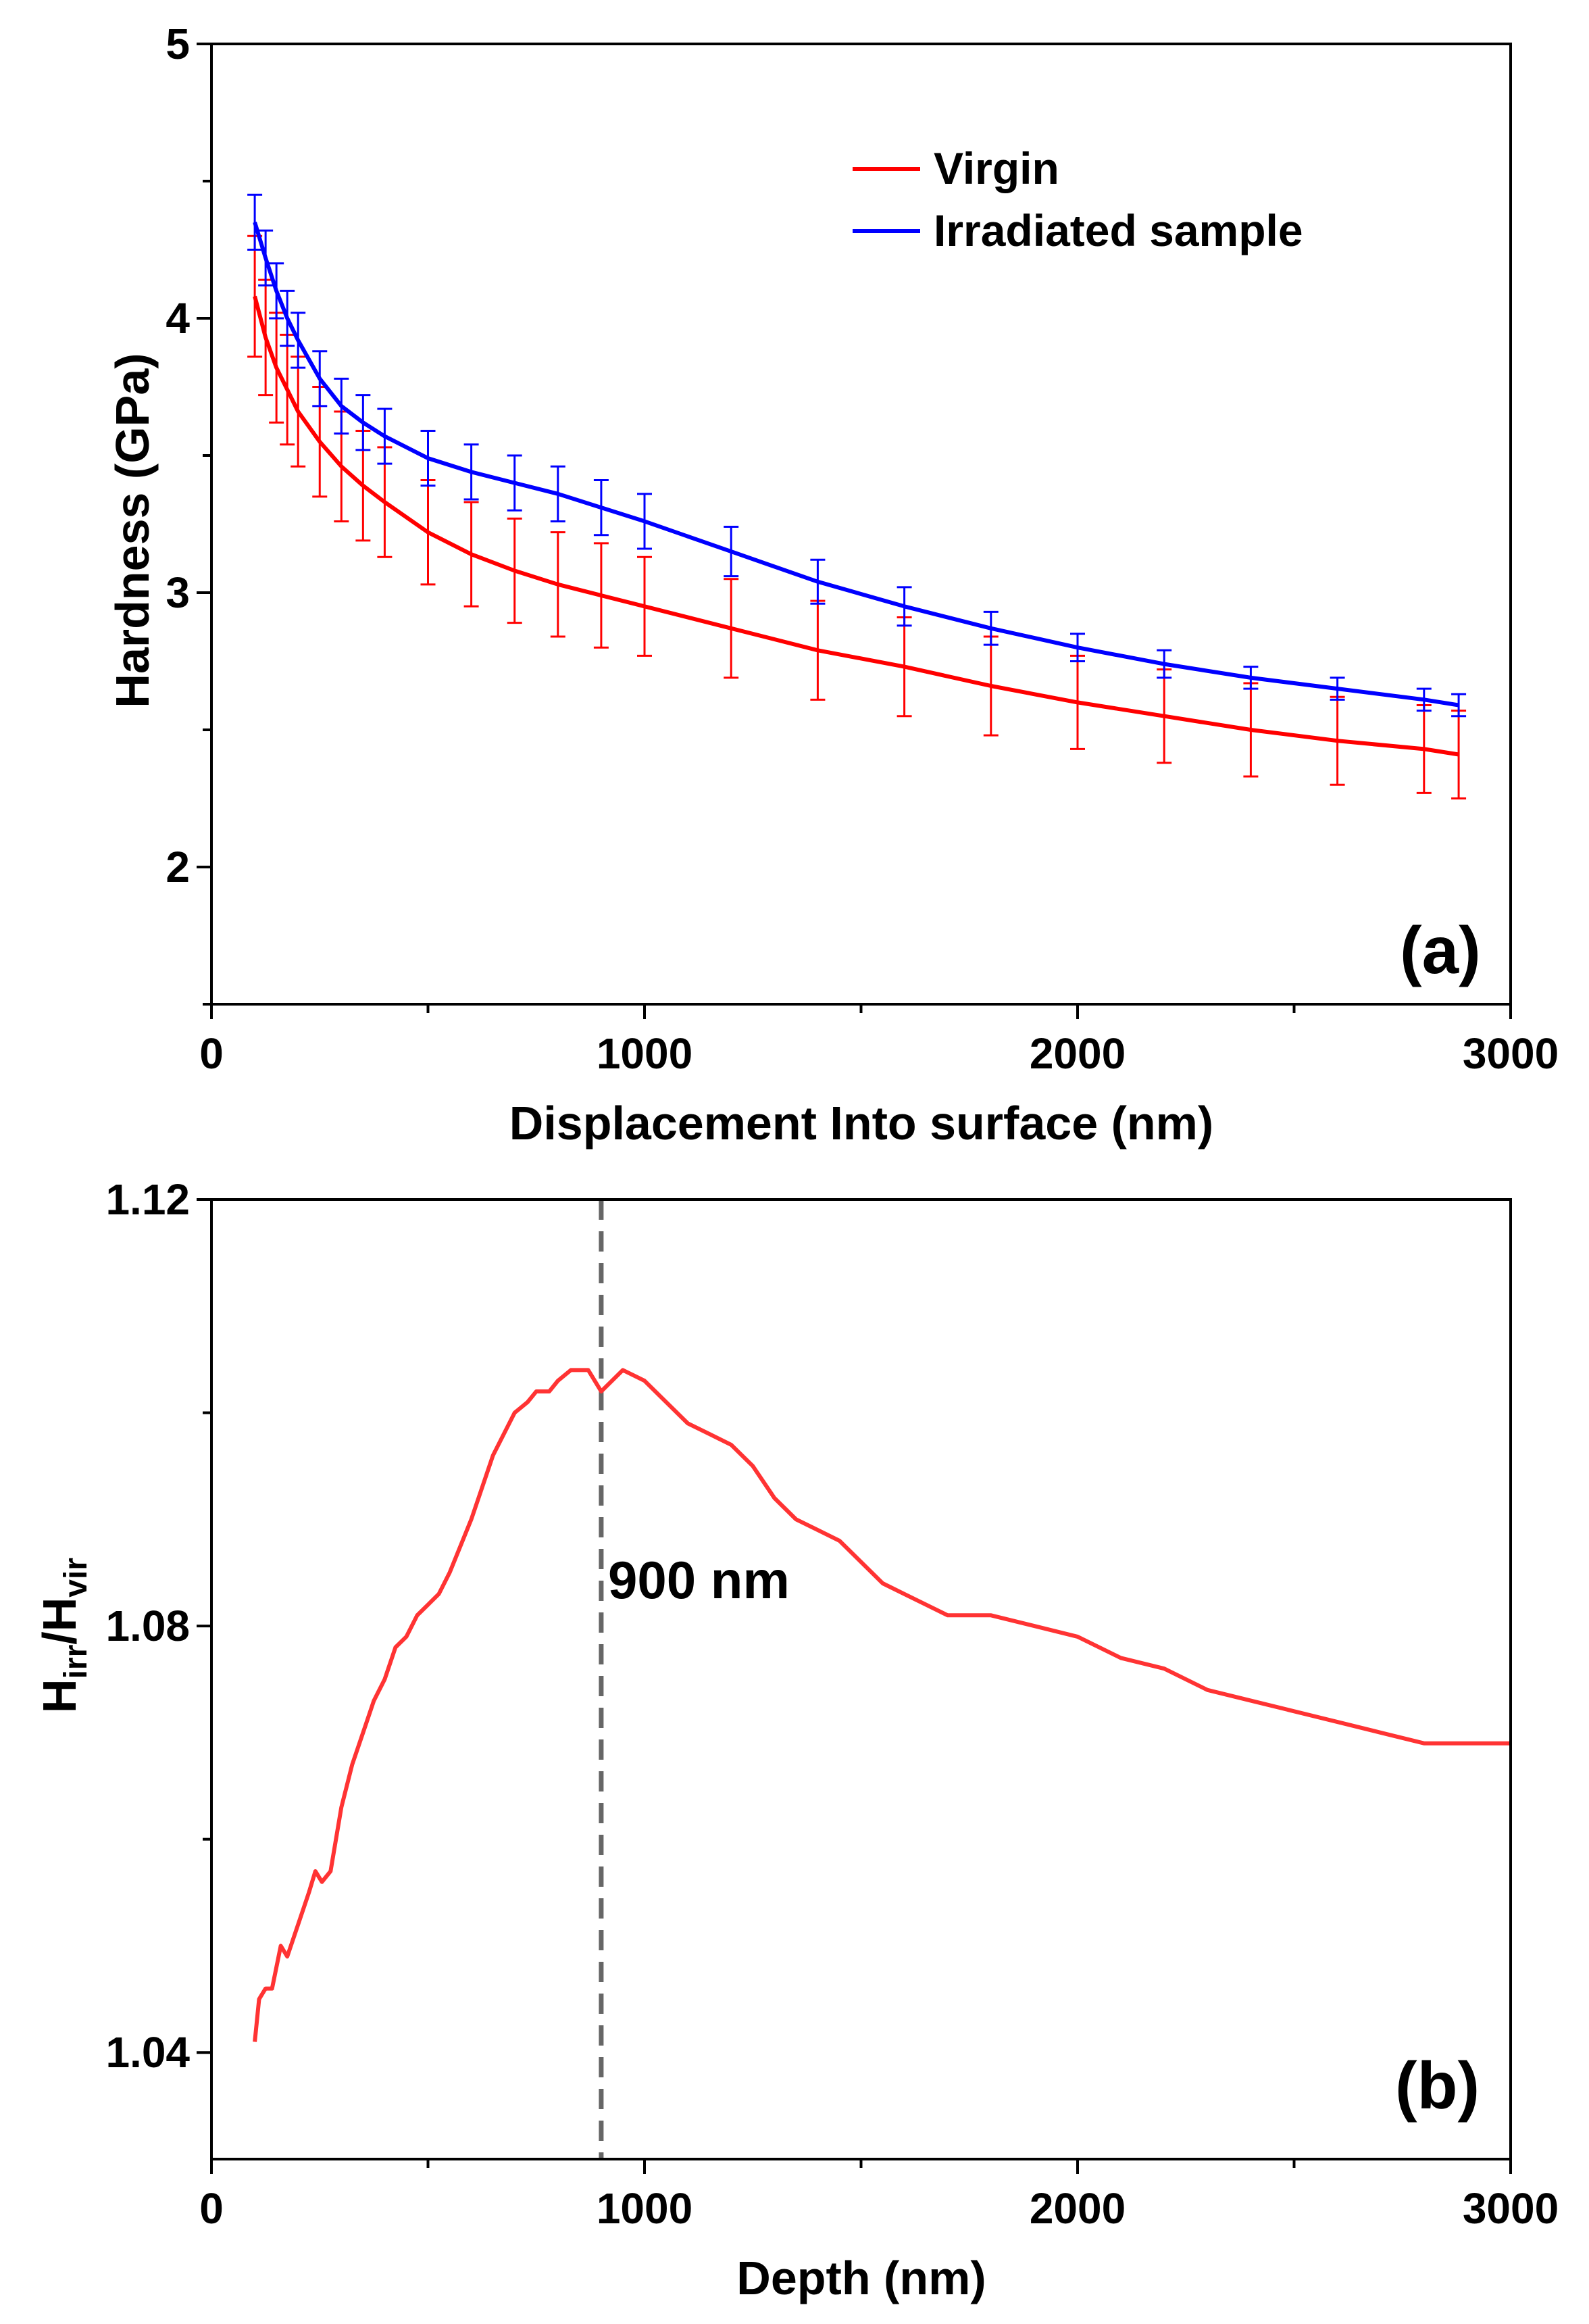 This screenshot has width=1589, height=2324. I want to click on y-tick-label: 2, so click(178, 867).